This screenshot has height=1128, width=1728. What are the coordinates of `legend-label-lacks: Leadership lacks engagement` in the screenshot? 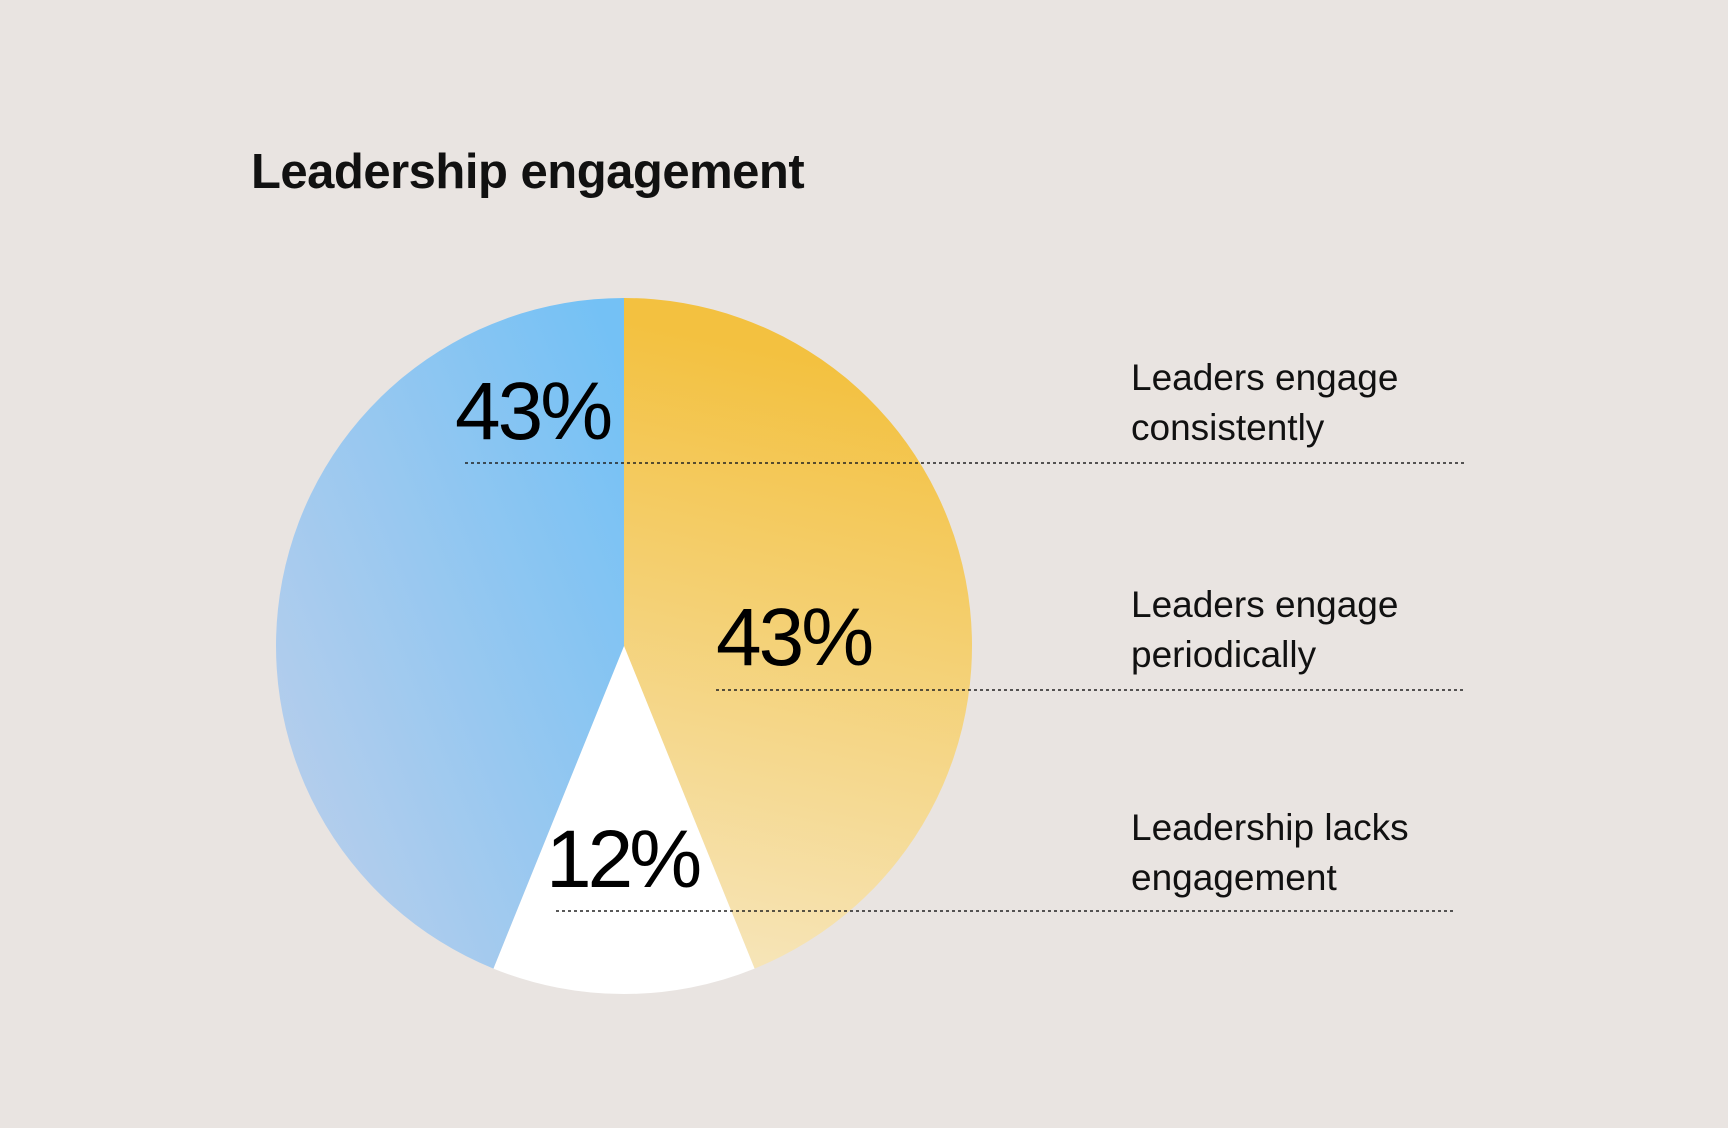 It's located at (1270, 852).